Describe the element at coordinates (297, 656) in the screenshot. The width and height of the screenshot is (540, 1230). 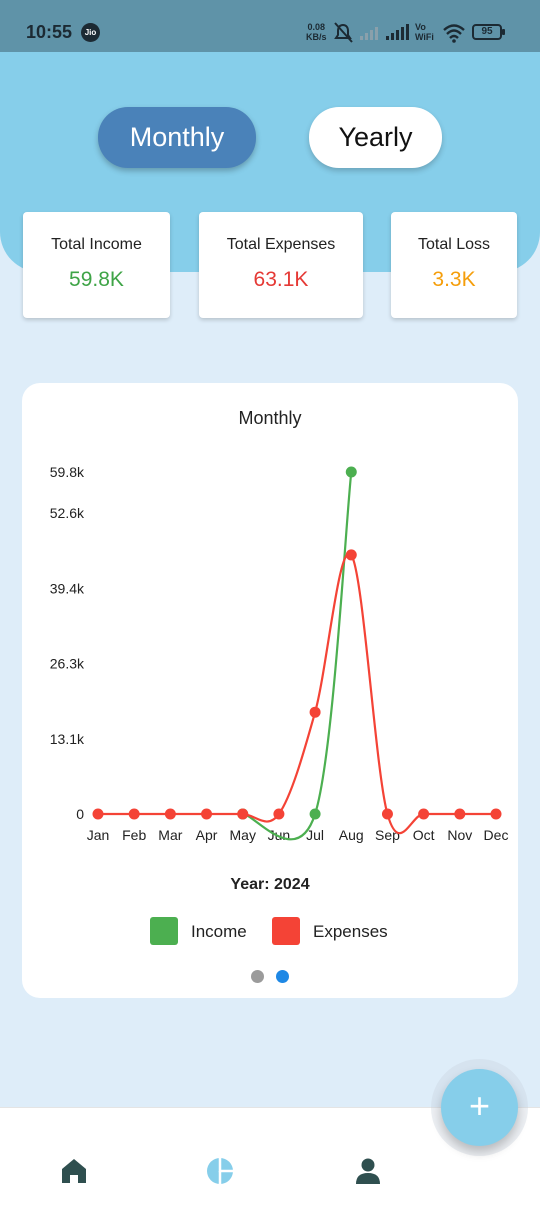
I see `series-line-income` at that location.